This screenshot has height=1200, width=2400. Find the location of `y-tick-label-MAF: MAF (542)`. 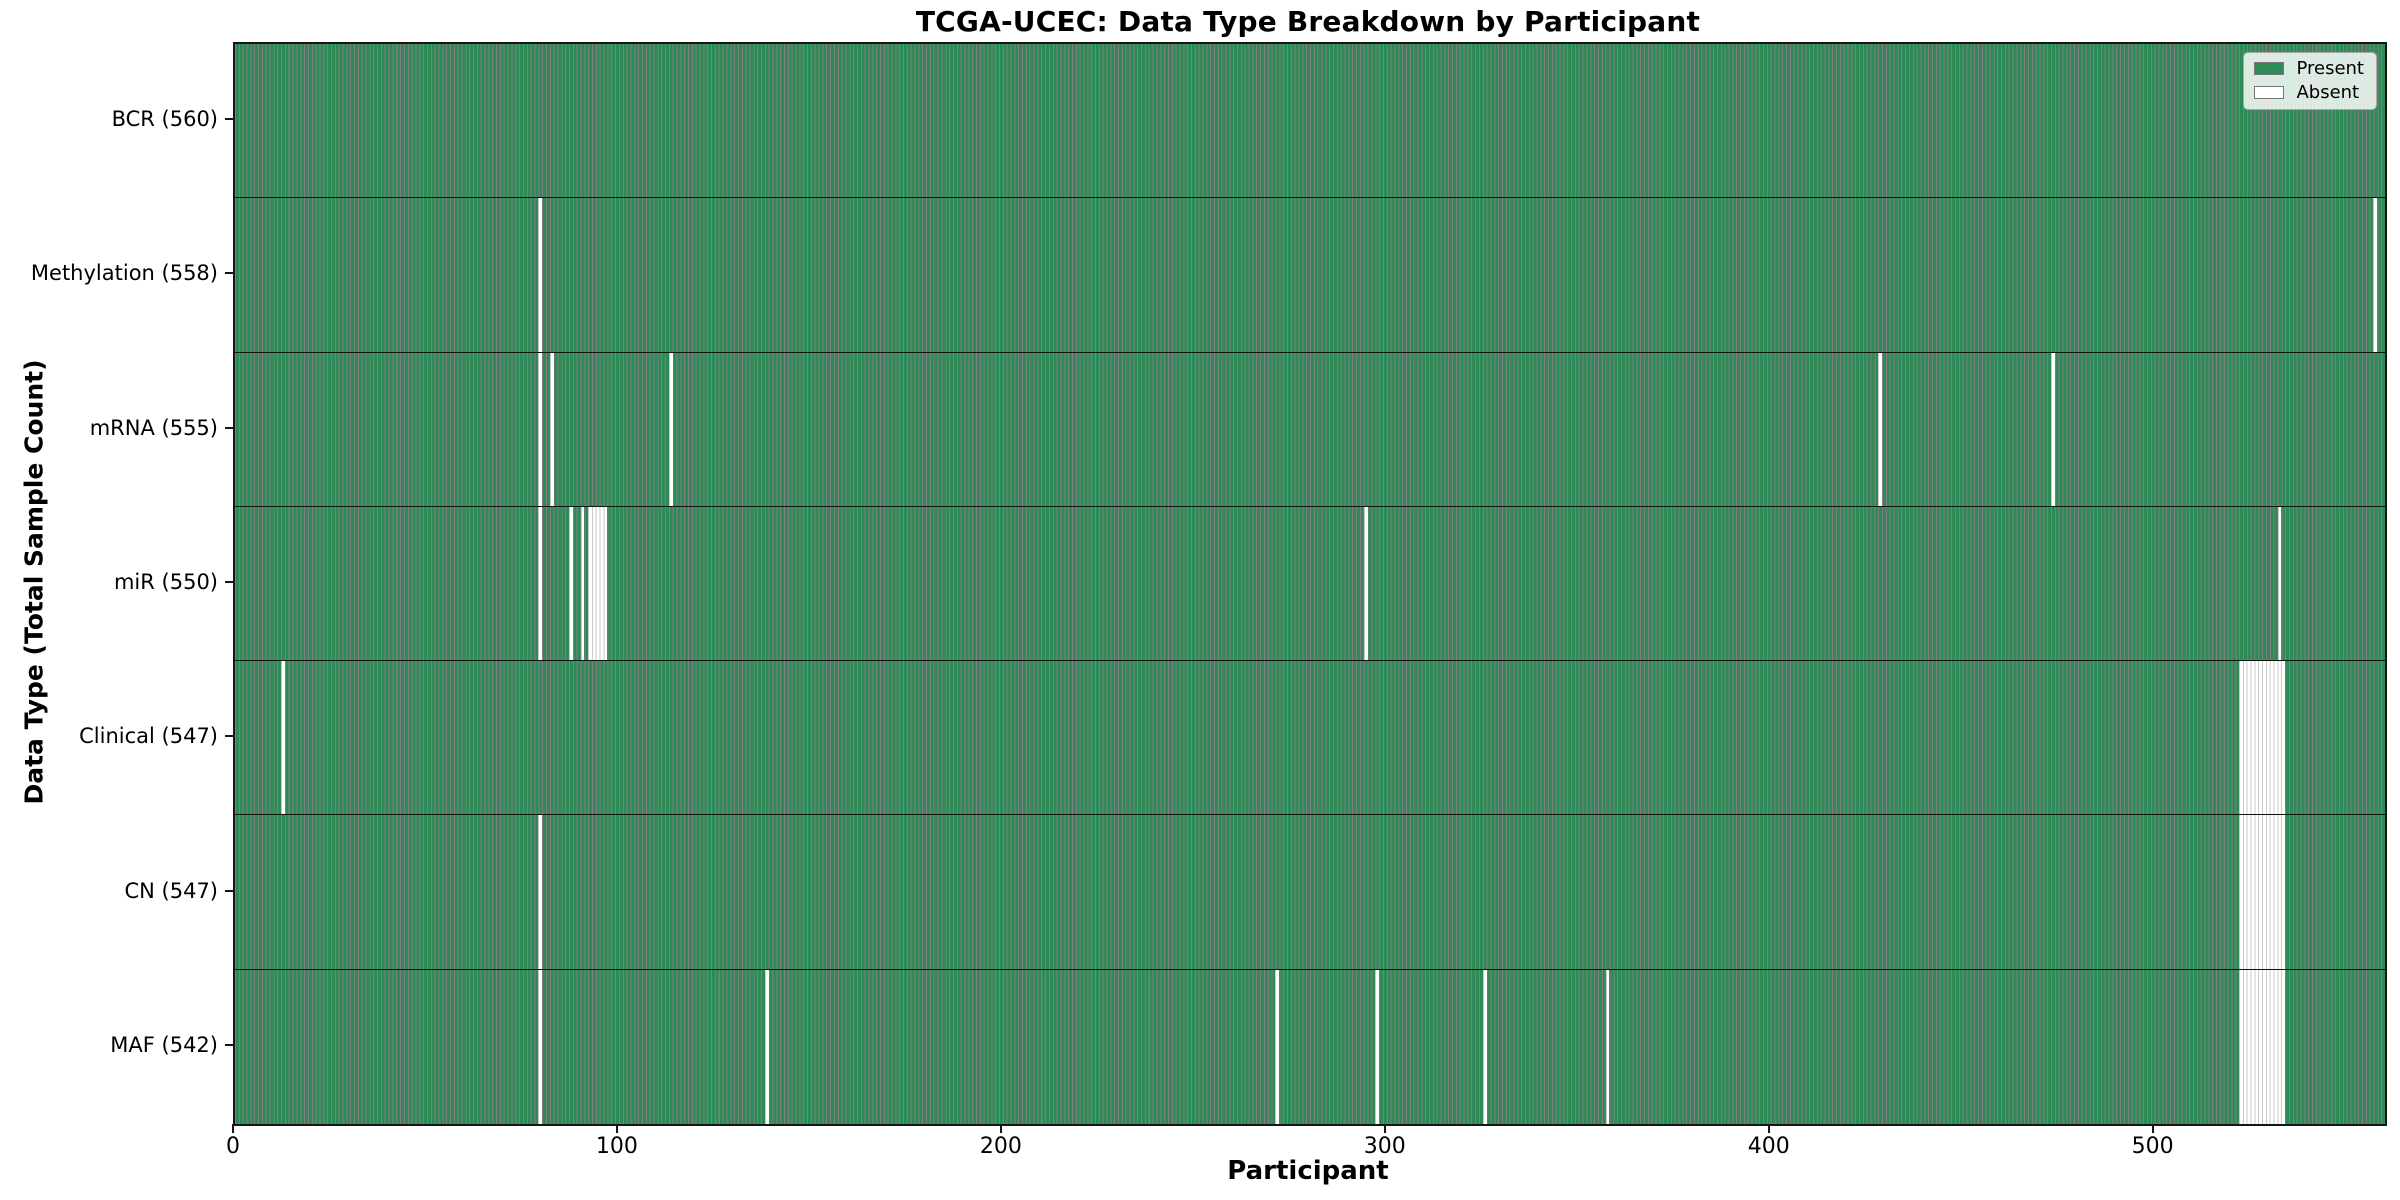

y-tick-label-MAF: MAF (542) is located at coordinates (164, 1044).